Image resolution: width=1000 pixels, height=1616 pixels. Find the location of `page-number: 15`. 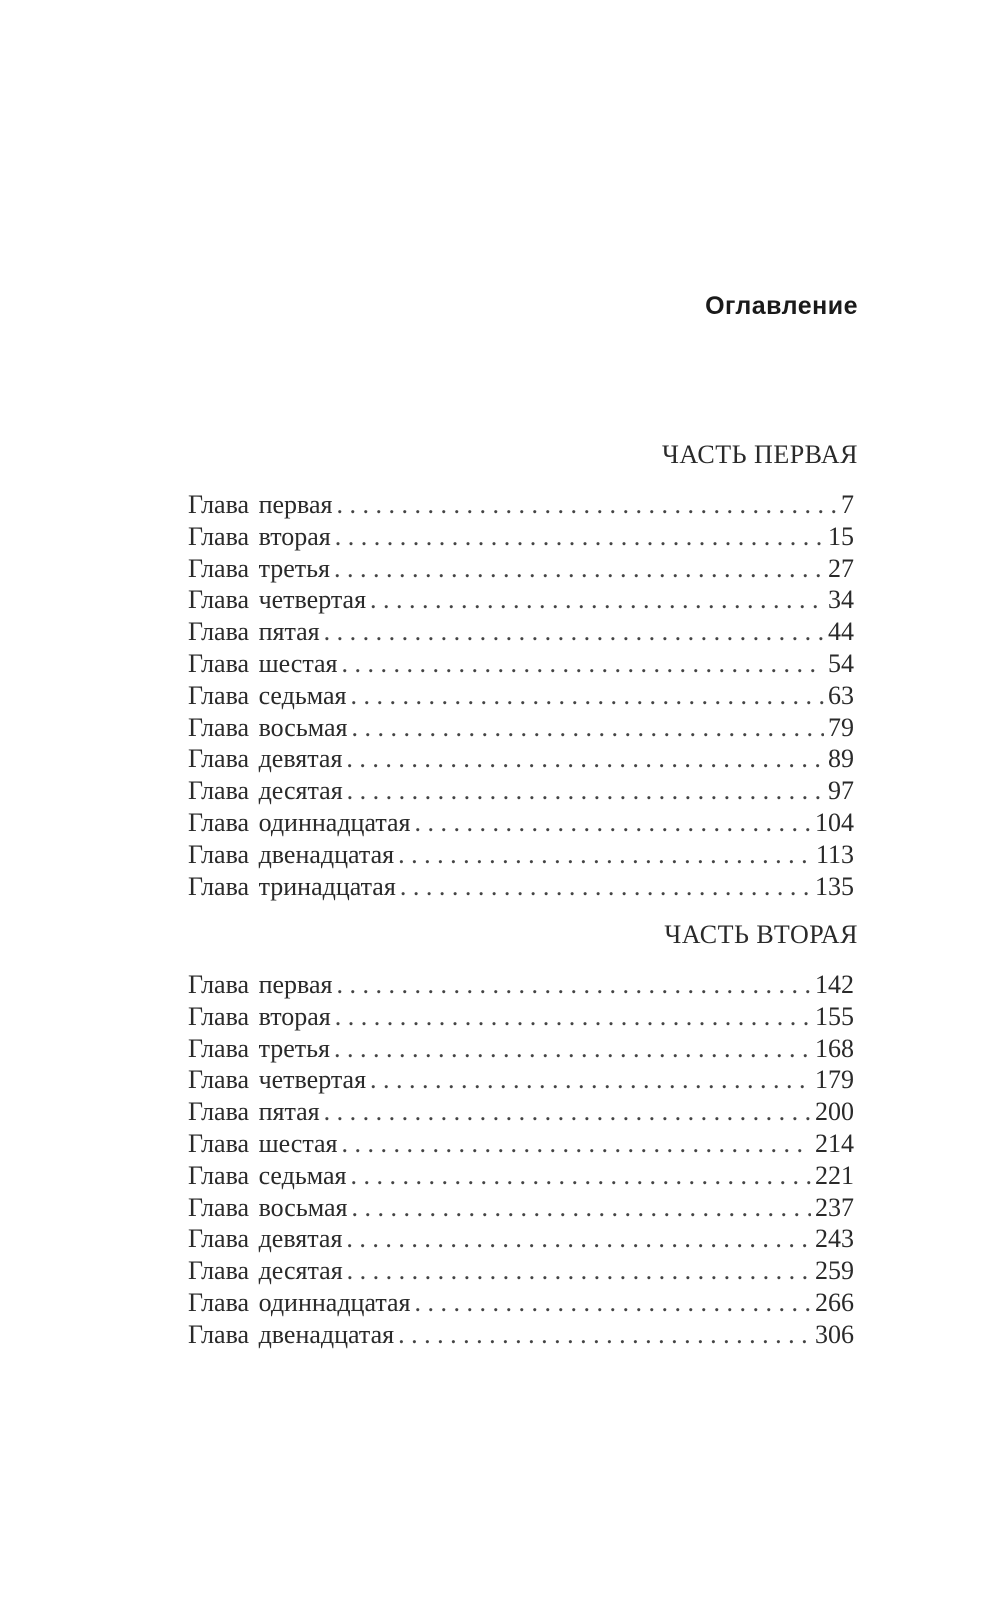

page-number: 15 is located at coordinates (841, 536).